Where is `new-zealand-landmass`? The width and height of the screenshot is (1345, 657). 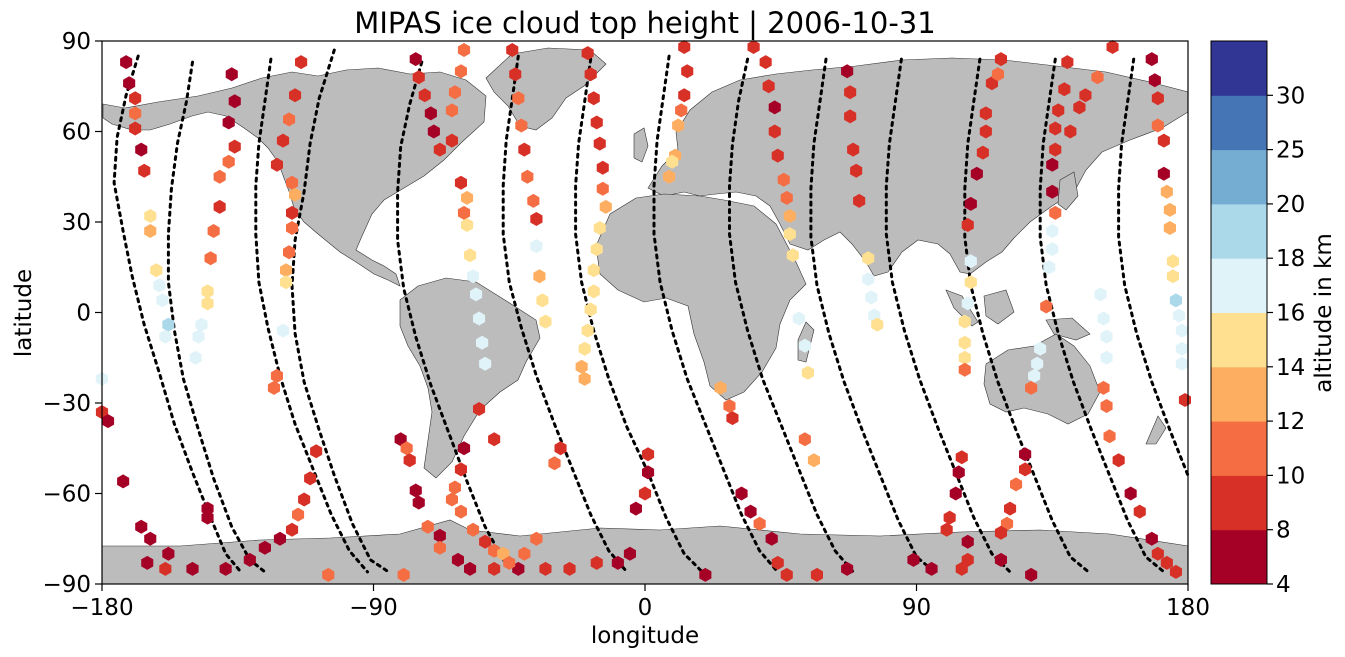 new-zealand-landmass is located at coordinates (1156, 430).